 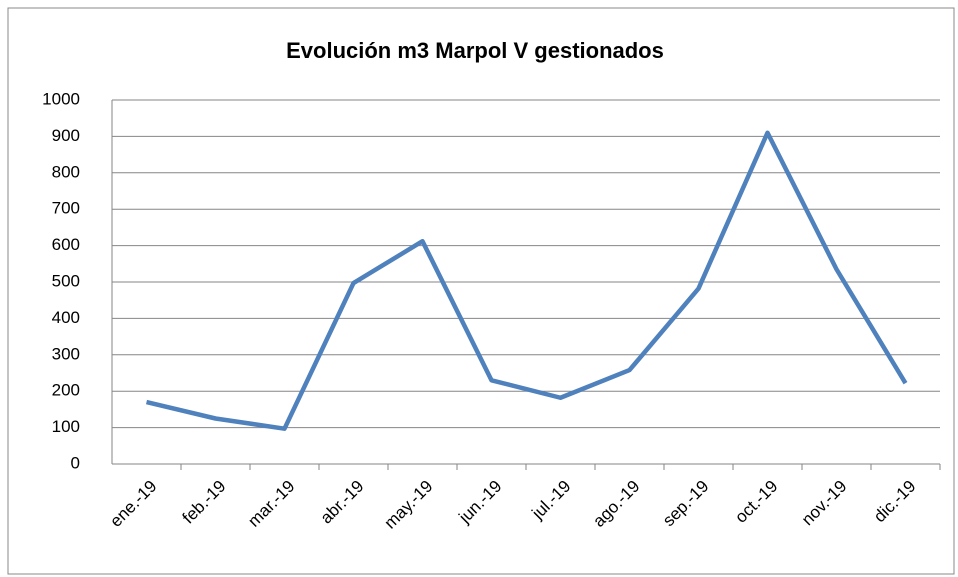 What do you see at coordinates (66, 135) in the screenshot?
I see `y-tick-label: 900` at bounding box center [66, 135].